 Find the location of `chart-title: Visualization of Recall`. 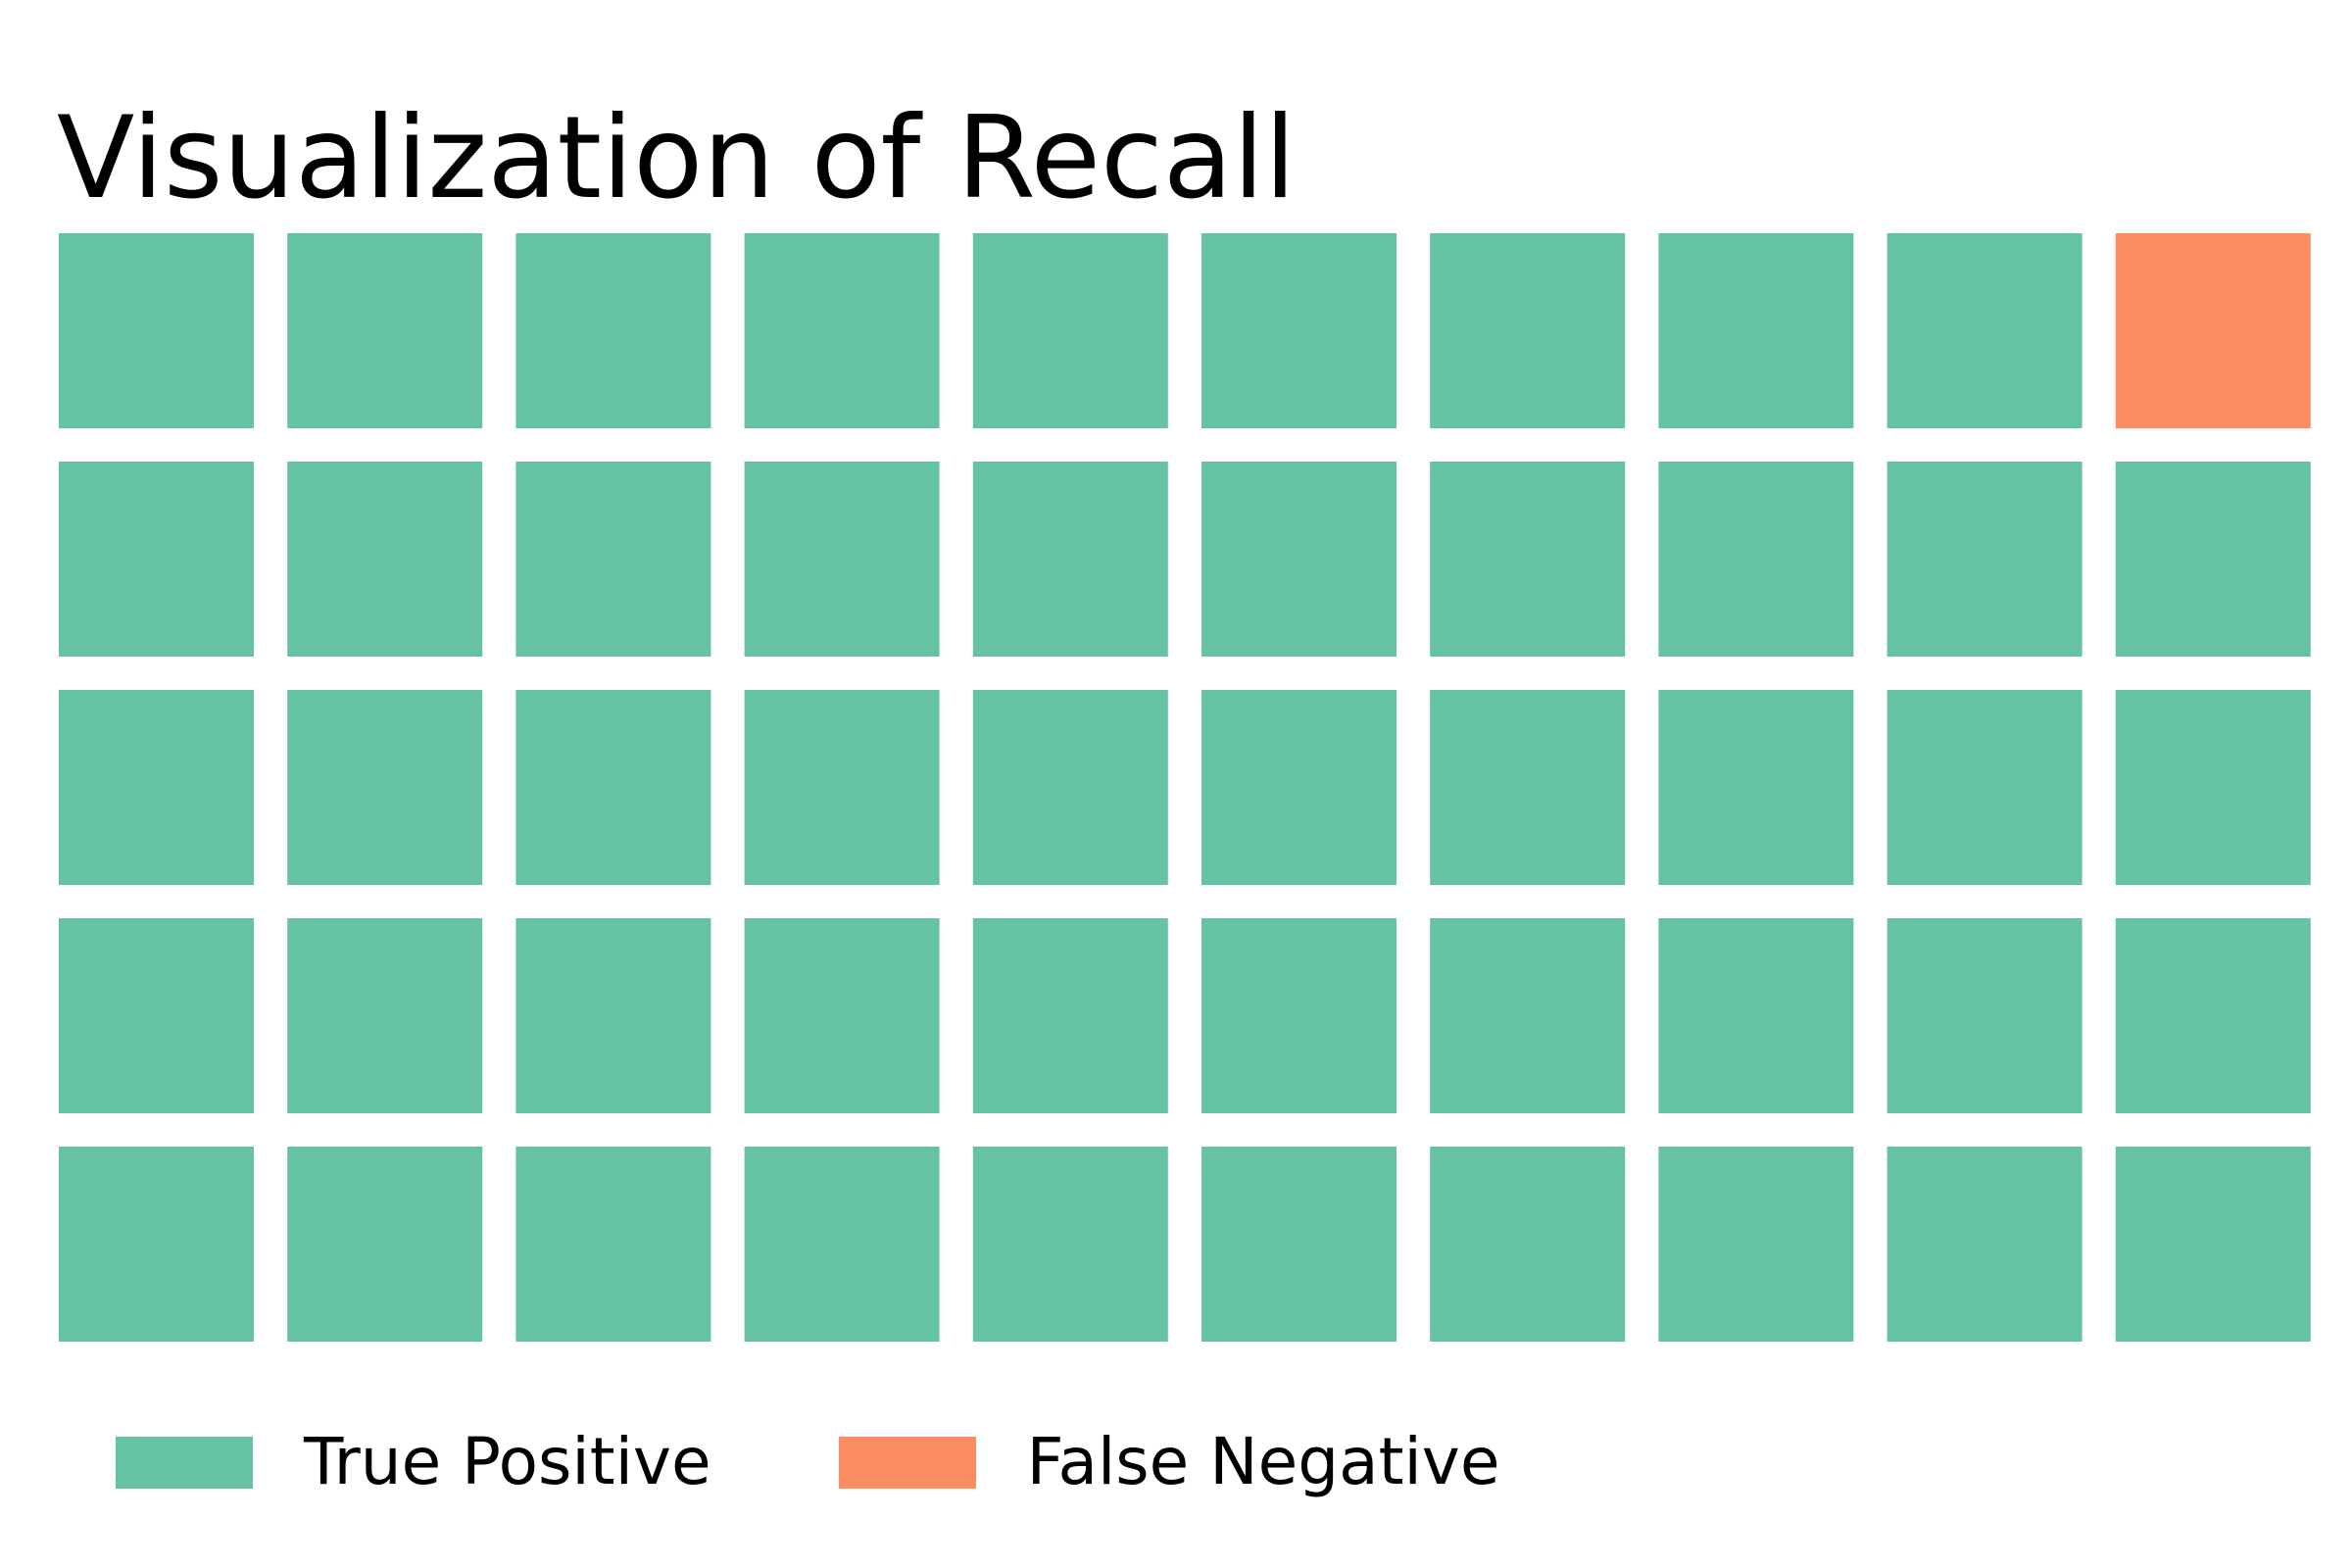

chart-title: Visualization of Recall is located at coordinates (677, 158).